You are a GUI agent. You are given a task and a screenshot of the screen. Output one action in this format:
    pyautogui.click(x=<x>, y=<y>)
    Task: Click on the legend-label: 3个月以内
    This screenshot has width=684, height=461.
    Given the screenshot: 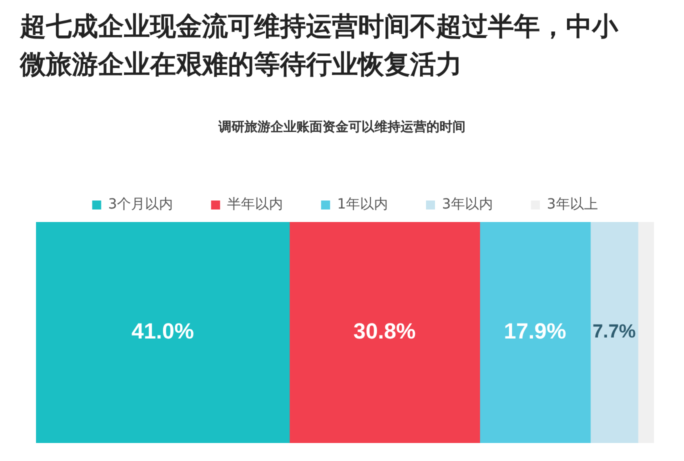 What is the action you would take?
    pyautogui.click(x=141, y=204)
    